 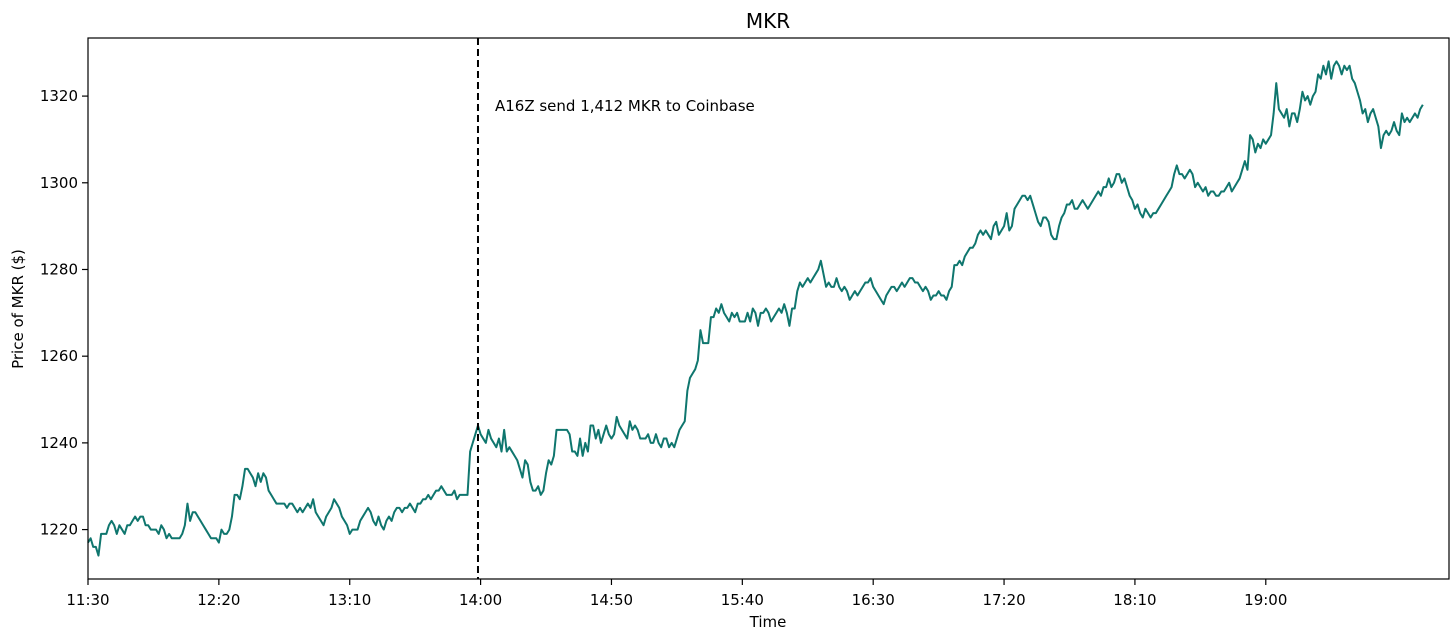 What do you see at coordinates (611, 600) in the screenshot?
I see `x-tick-label: 14:50` at bounding box center [611, 600].